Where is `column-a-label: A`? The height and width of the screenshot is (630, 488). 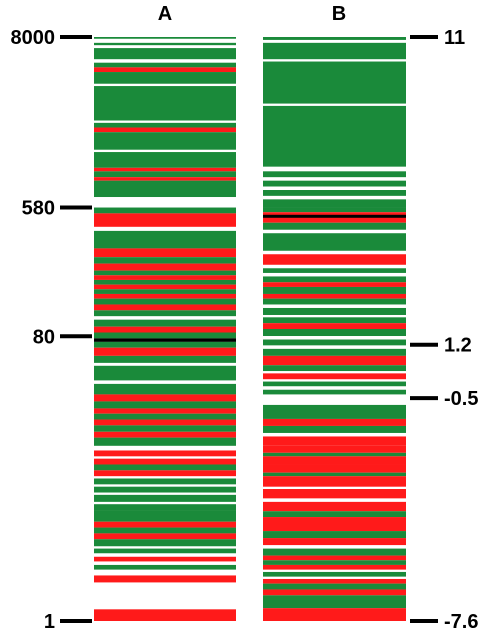
column-a-label: A is located at coordinates (165, 14).